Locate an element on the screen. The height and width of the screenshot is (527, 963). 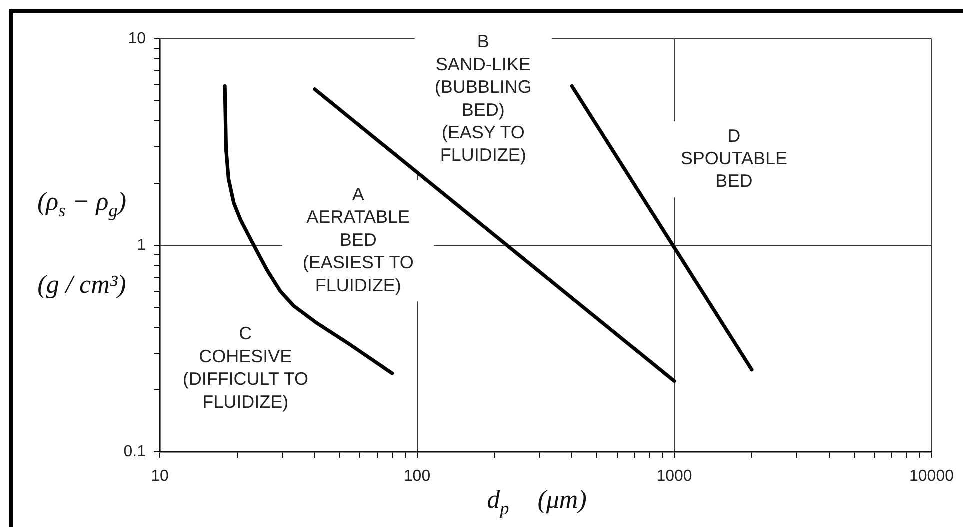
y-tick-label: 1 is located at coordinates (141, 245).